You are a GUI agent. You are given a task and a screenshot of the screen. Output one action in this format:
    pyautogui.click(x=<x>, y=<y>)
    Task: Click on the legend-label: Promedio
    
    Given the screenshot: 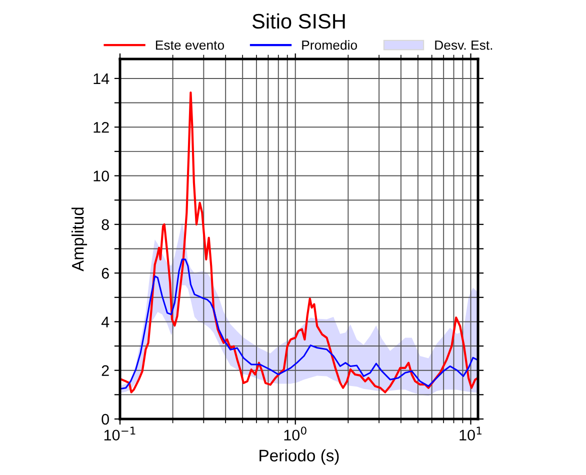 What is the action you would take?
    pyautogui.click(x=330, y=45)
    